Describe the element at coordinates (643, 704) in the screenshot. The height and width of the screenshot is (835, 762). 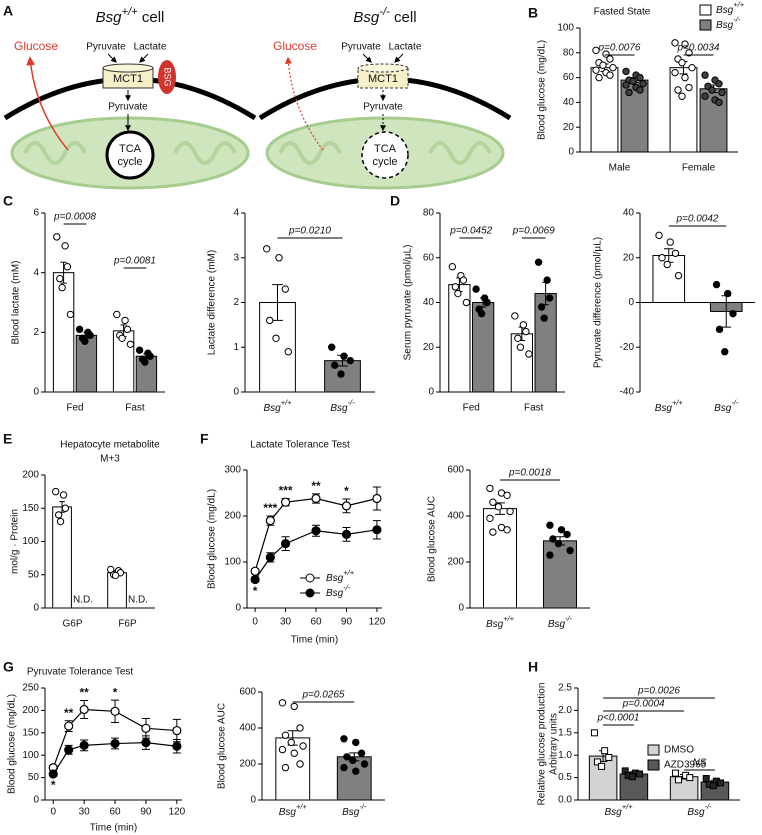
I see `comparison-label: p=0.0004` at that location.